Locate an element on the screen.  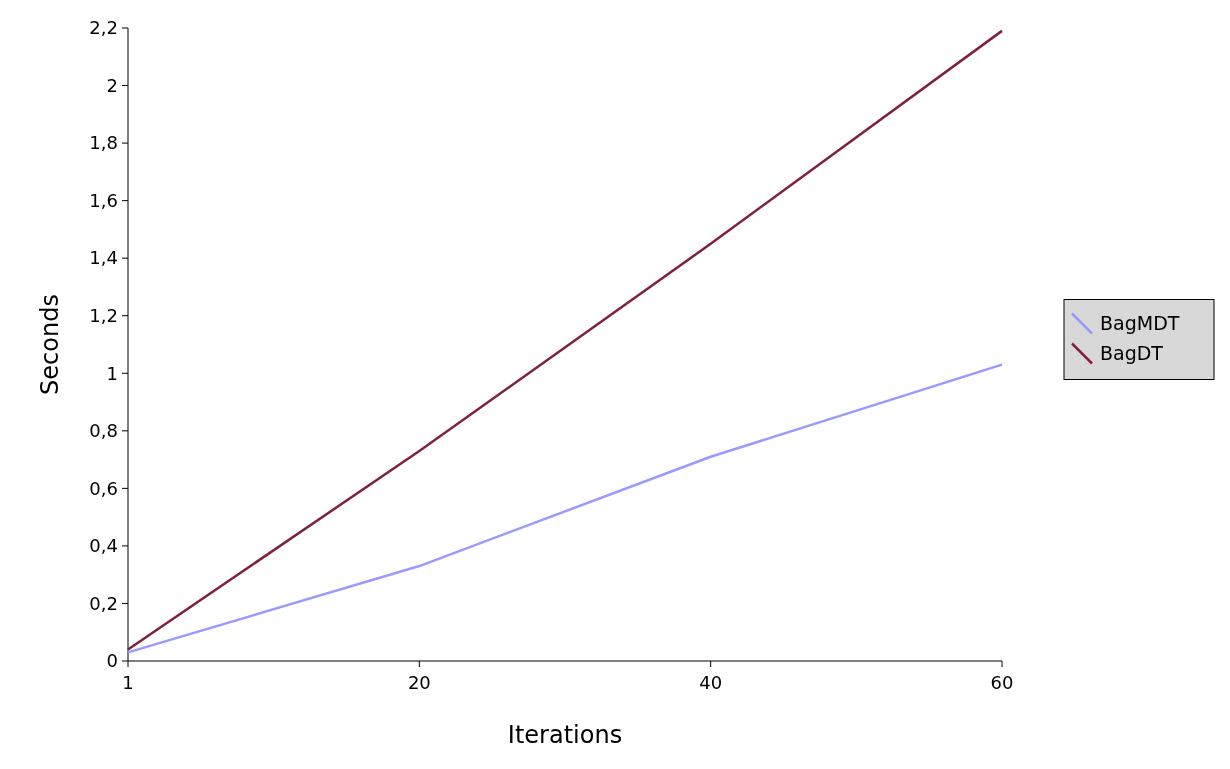
x-tick-label: 1 is located at coordinates (128, 682).